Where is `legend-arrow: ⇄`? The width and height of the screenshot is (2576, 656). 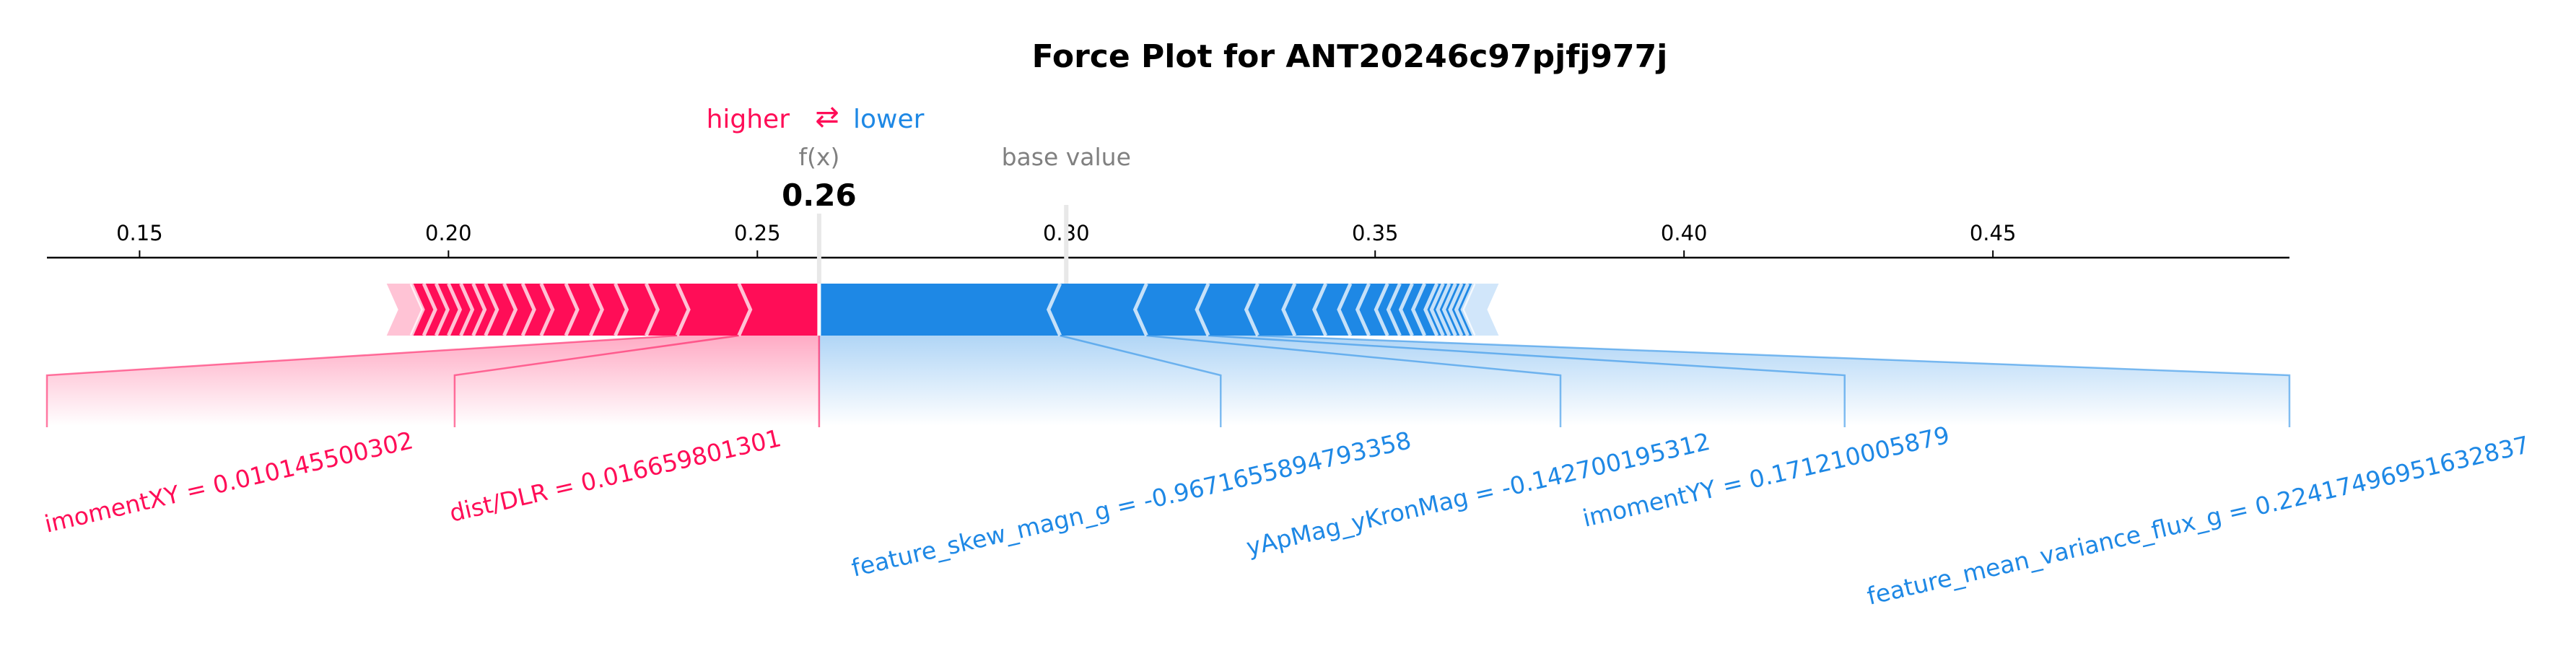
legend-arrow: ⇄ is located at coordinates (827, 117).